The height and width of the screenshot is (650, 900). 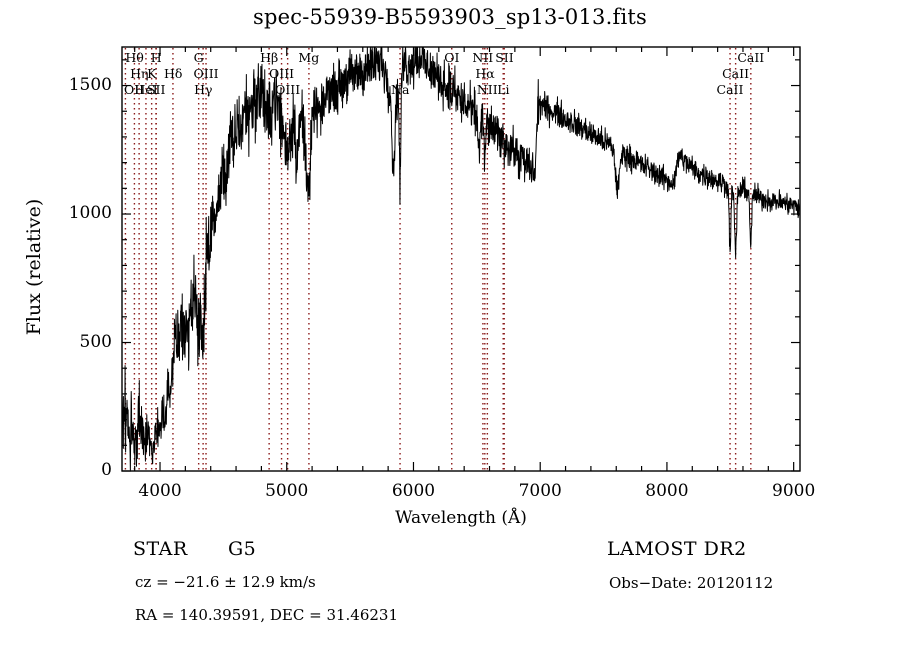 I want to click on line-label-hβ: Hβ, so click(x=269, y=57).